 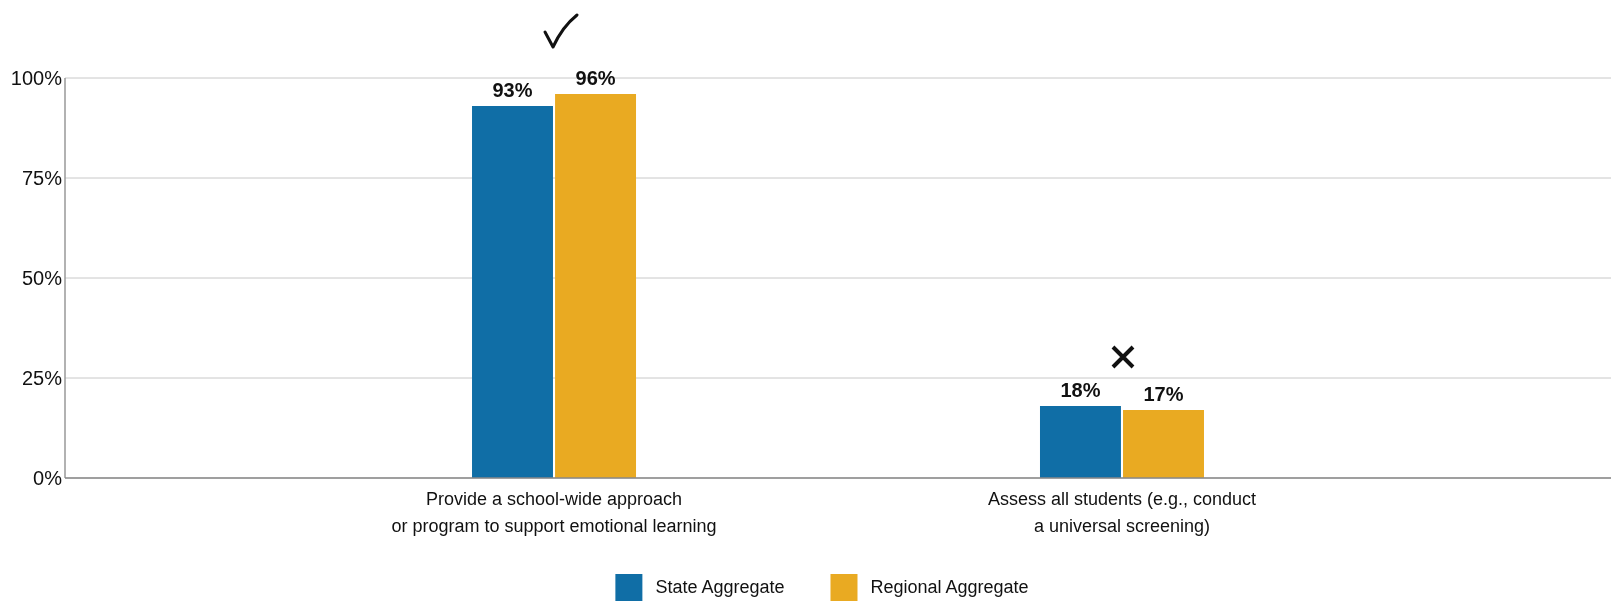 I want to click on legend-label: Regional Aggregate, so click(x=949, y=587).